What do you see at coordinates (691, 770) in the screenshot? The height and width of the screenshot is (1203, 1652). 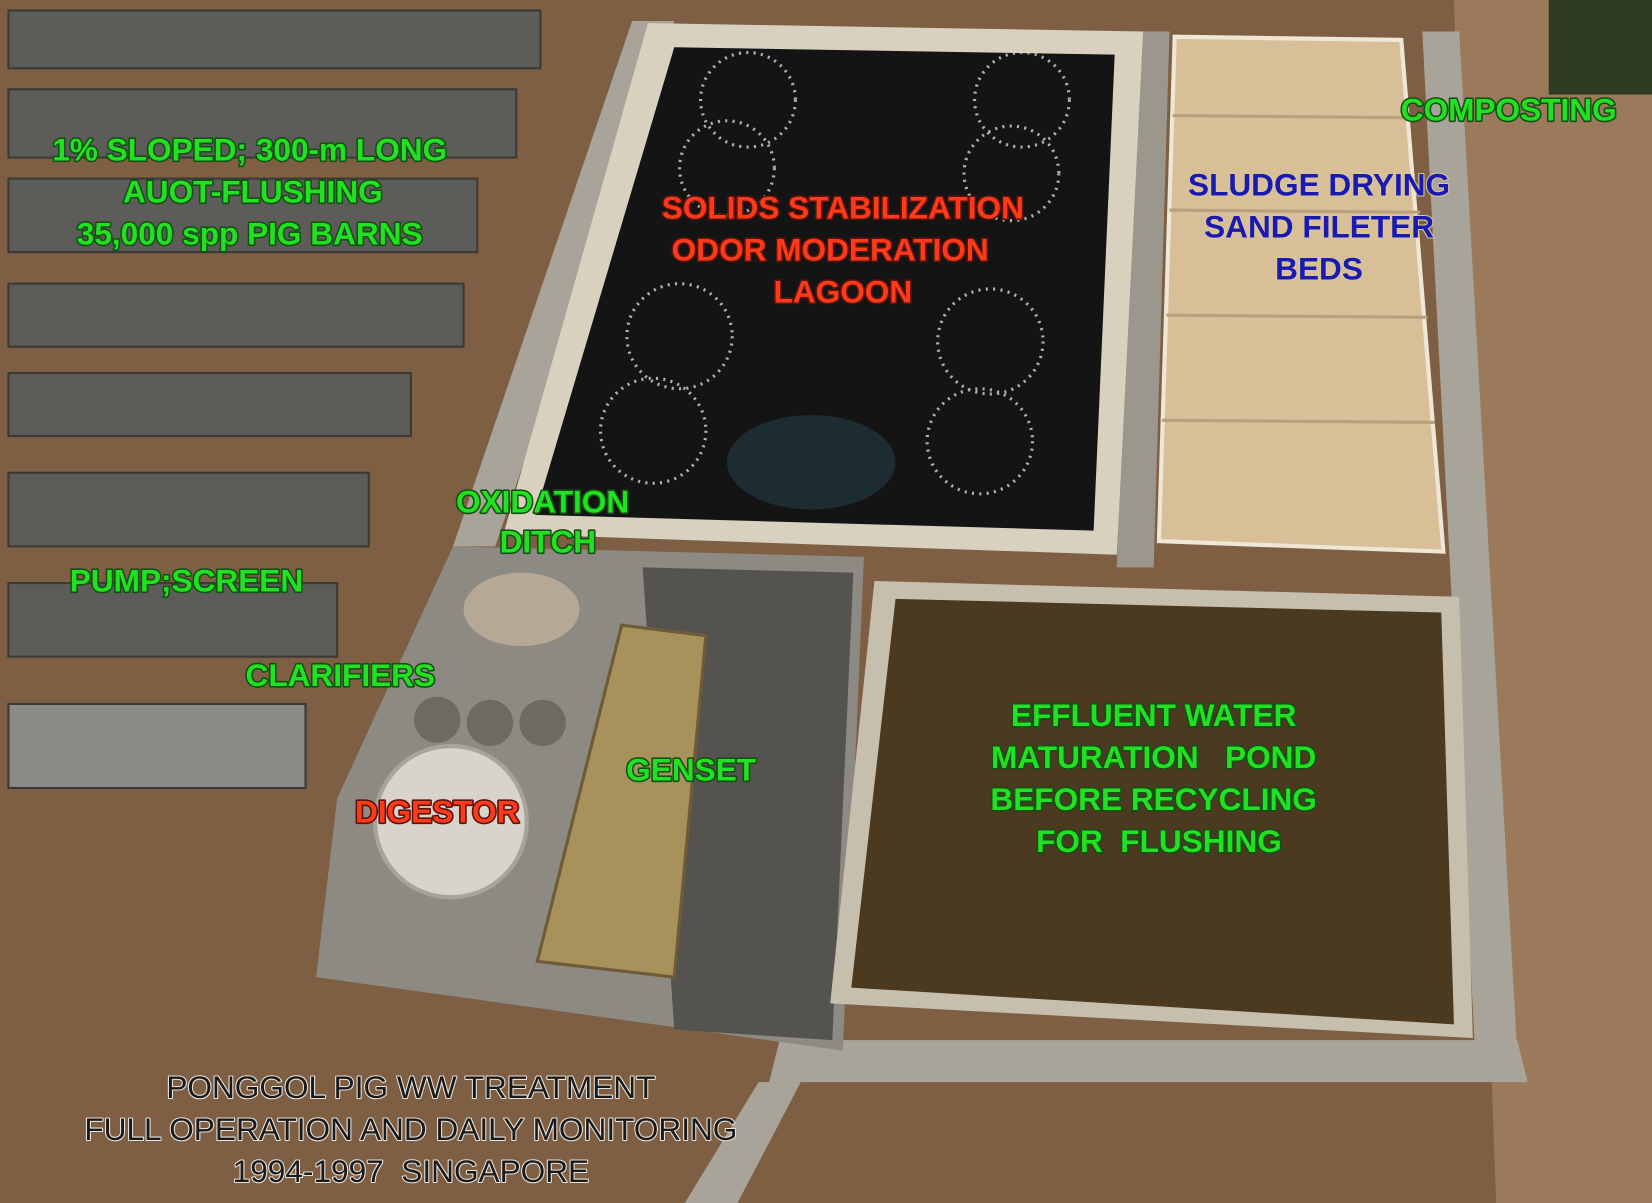 I see `label: GENSET` at bounding box center [691, 770].